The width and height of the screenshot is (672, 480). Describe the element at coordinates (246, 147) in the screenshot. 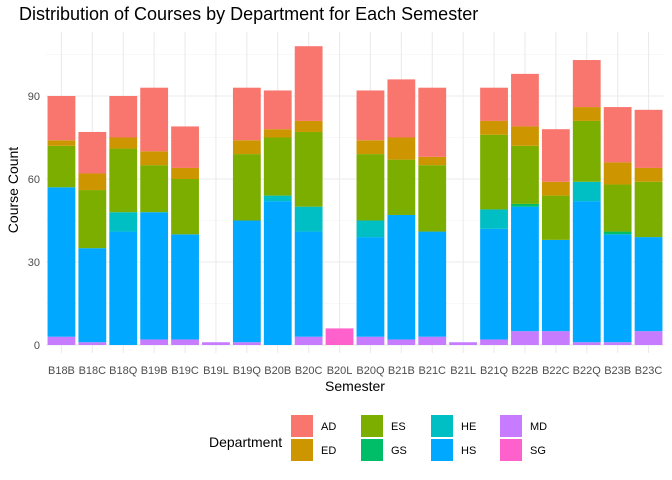

I see `bar-segment-B19Q-ED` at that location.